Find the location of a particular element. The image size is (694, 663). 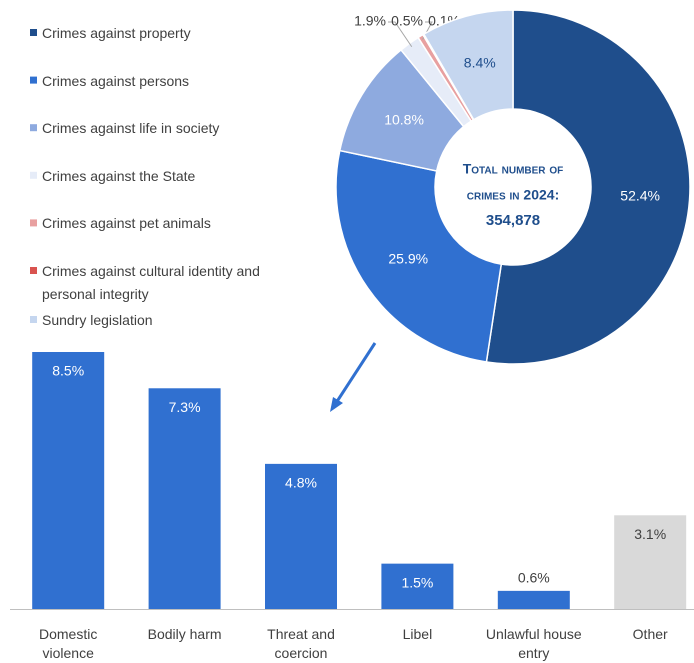

x-tick-label: Domestic violence is located at coordinates (68, 643).